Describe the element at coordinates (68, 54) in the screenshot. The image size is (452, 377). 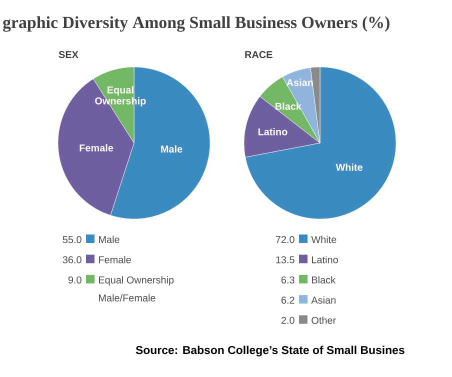
I see `chart-title: SEX` at that location.